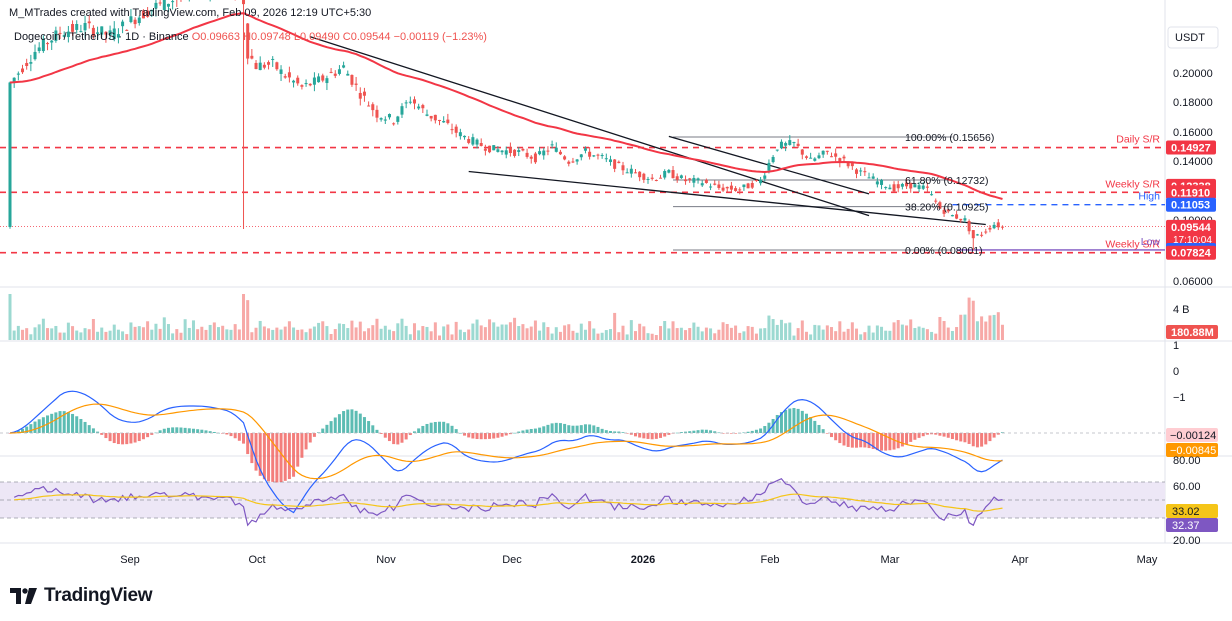  What do you see at coordinates (639, 560) in the screenshot?
I see `time-axis: Sep Oct Nov Dec 2026 Feb Mar Apr May` at bounding box center [639, 560].